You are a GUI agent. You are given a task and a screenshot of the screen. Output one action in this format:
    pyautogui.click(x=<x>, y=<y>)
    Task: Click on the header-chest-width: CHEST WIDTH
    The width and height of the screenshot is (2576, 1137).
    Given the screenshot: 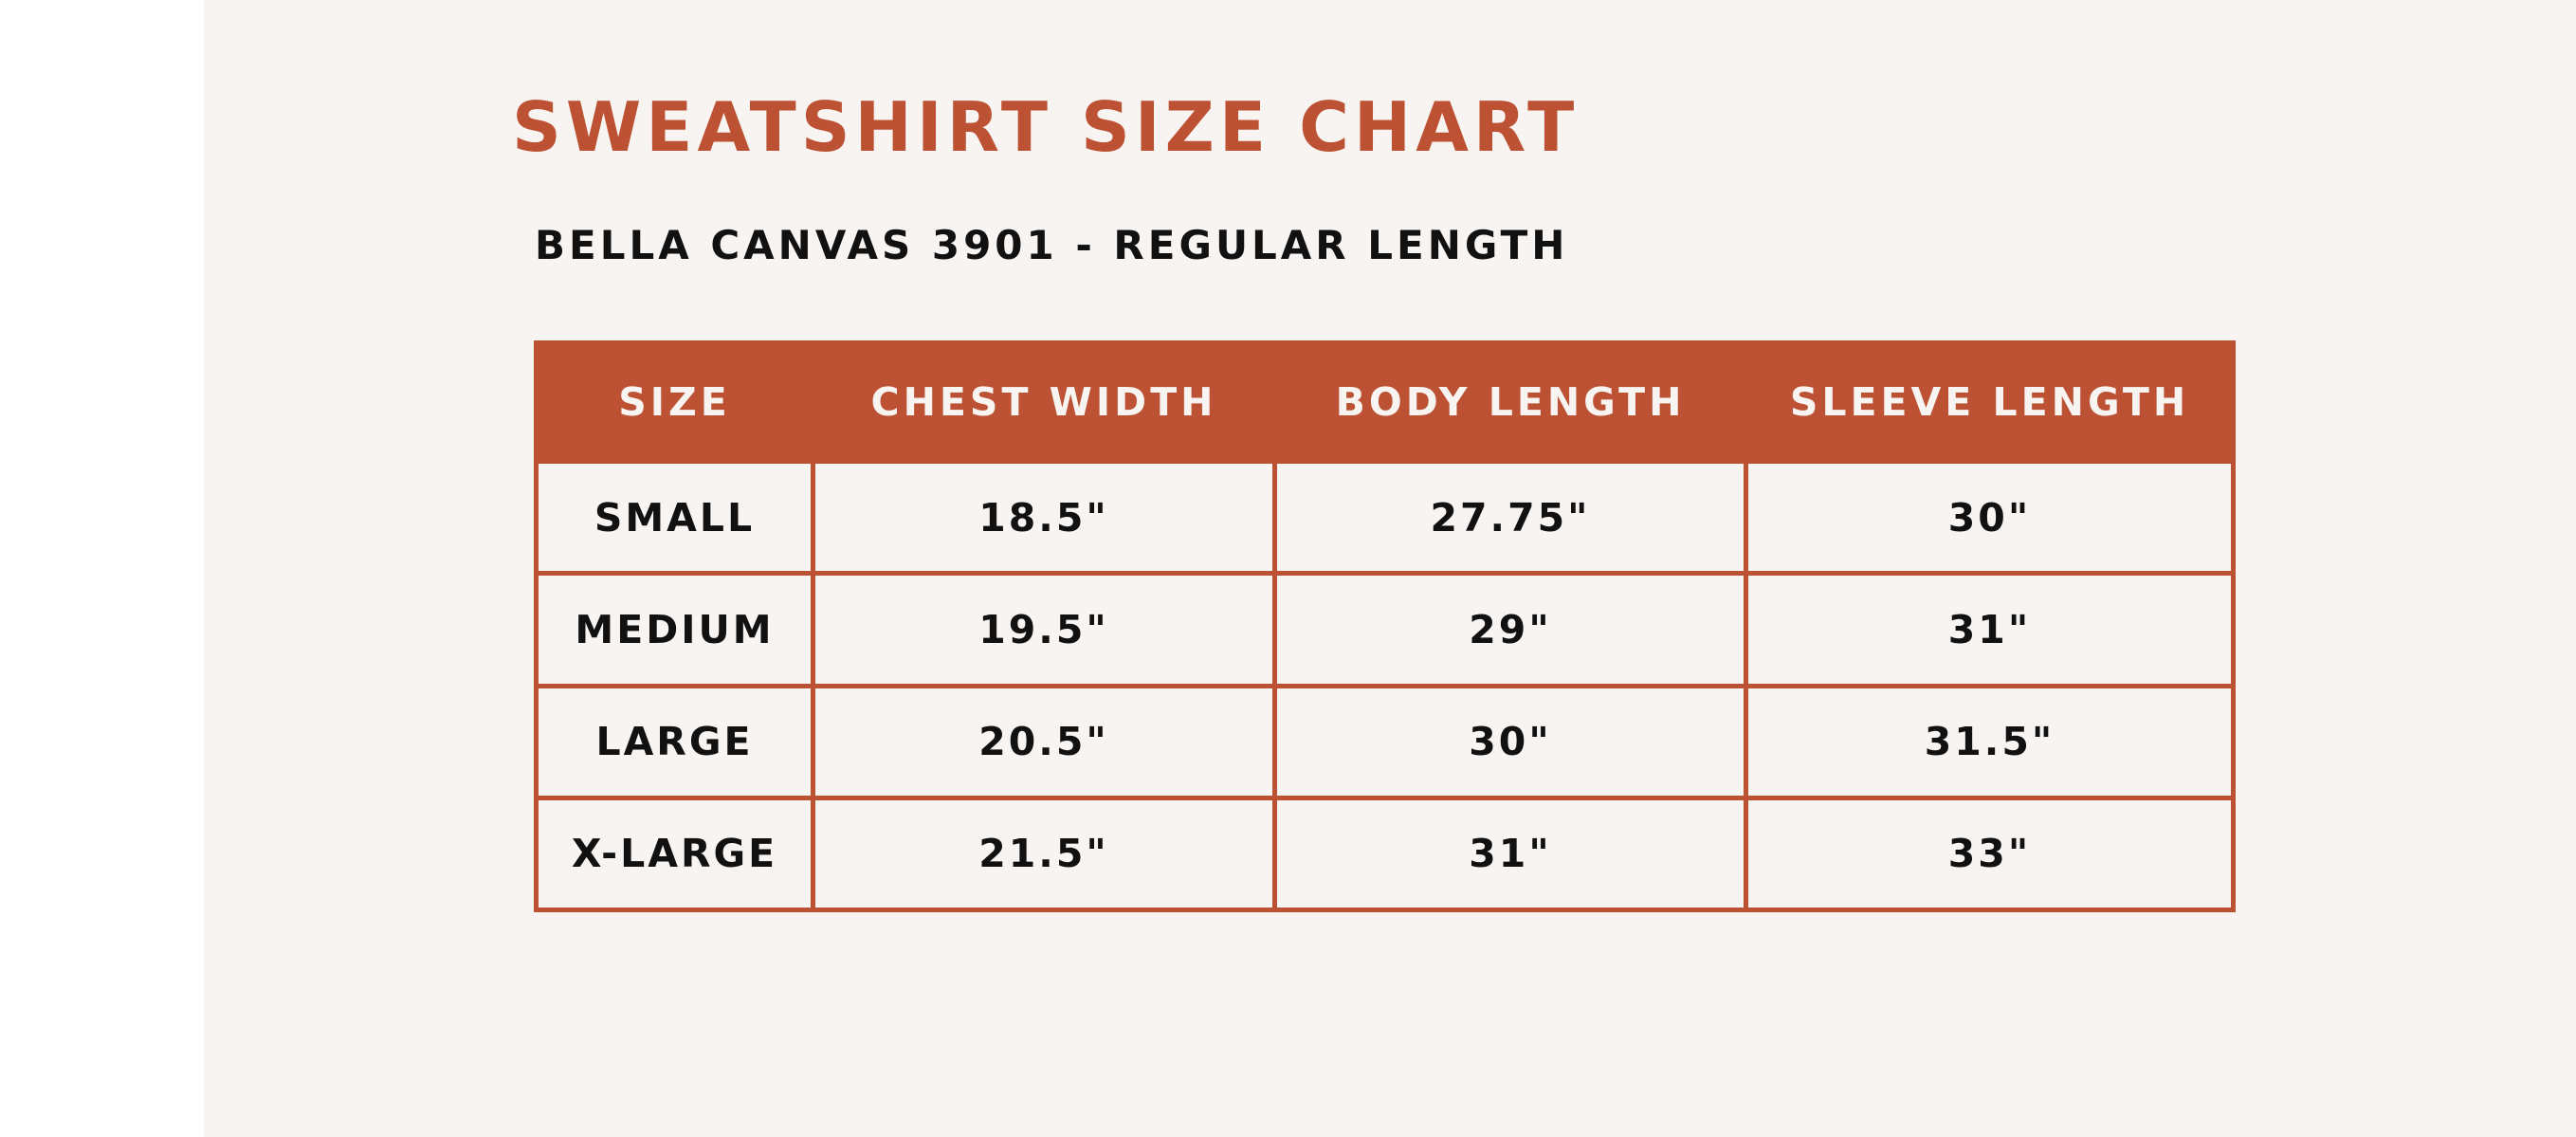 What is the action you would take?
    pyautogui.click(x=1044, y=402)
    